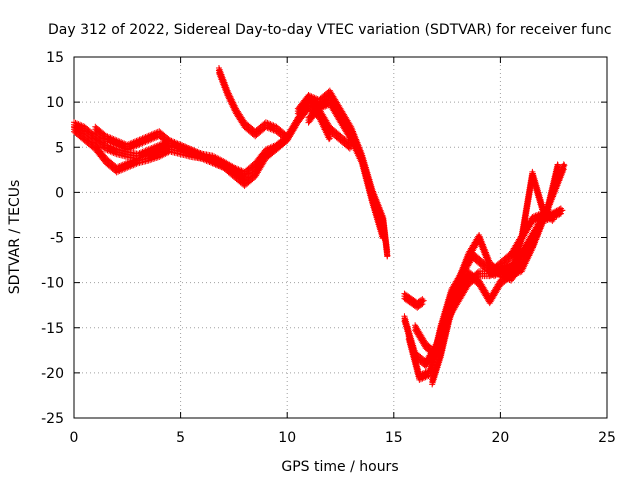 This screenshot has height=480, width=640. I want to click on y-tick-label: -5, so click(57, 239).